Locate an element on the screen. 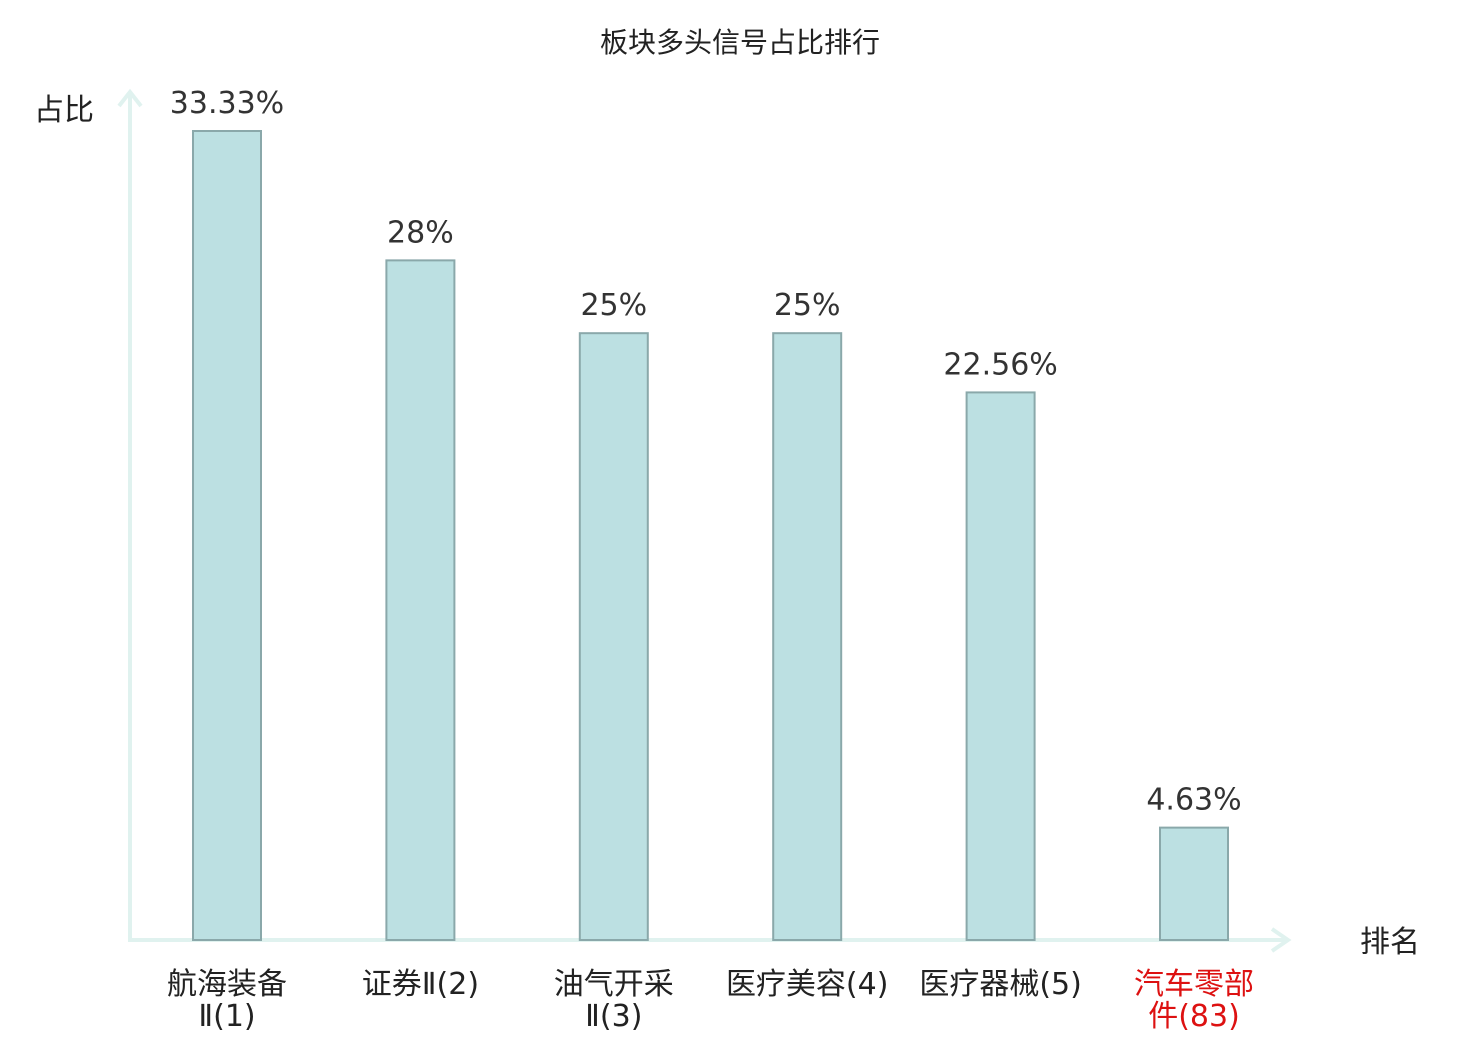  category-label-6-line-1: 汽车零部 is located at coordinates (1194, 984).